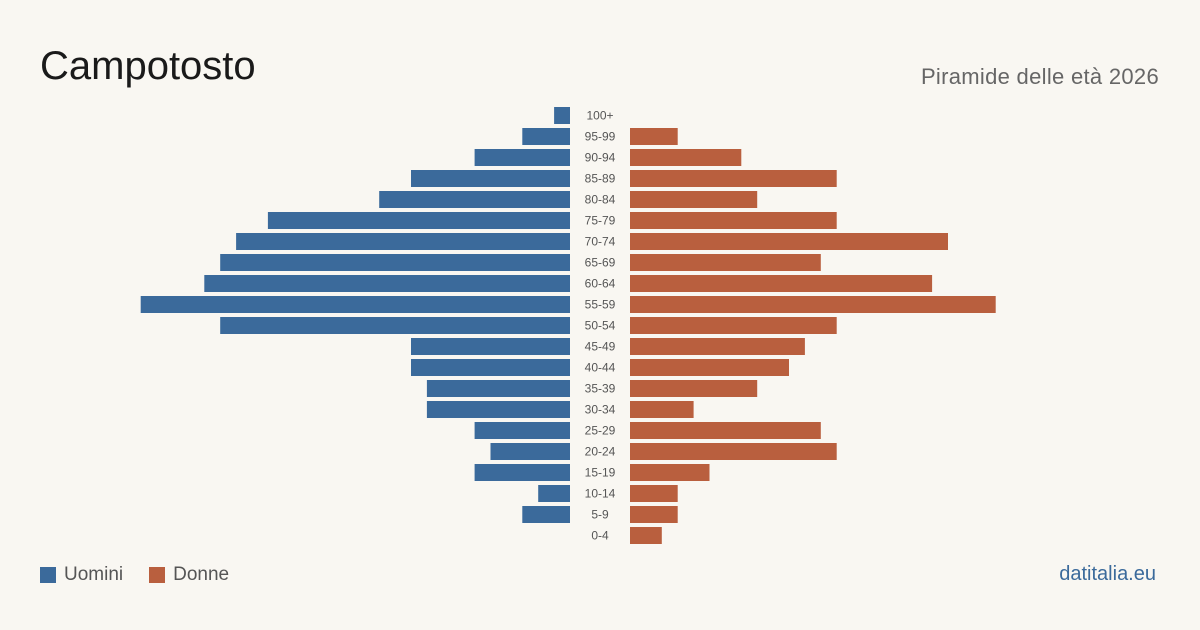 Image resolution: width=1200 pixels, height=630 pixels. What do you see at coordinates (600, 158) in the screenshot?
I see `age-label-90-94: 90-94` at bounding box center [600, 158].